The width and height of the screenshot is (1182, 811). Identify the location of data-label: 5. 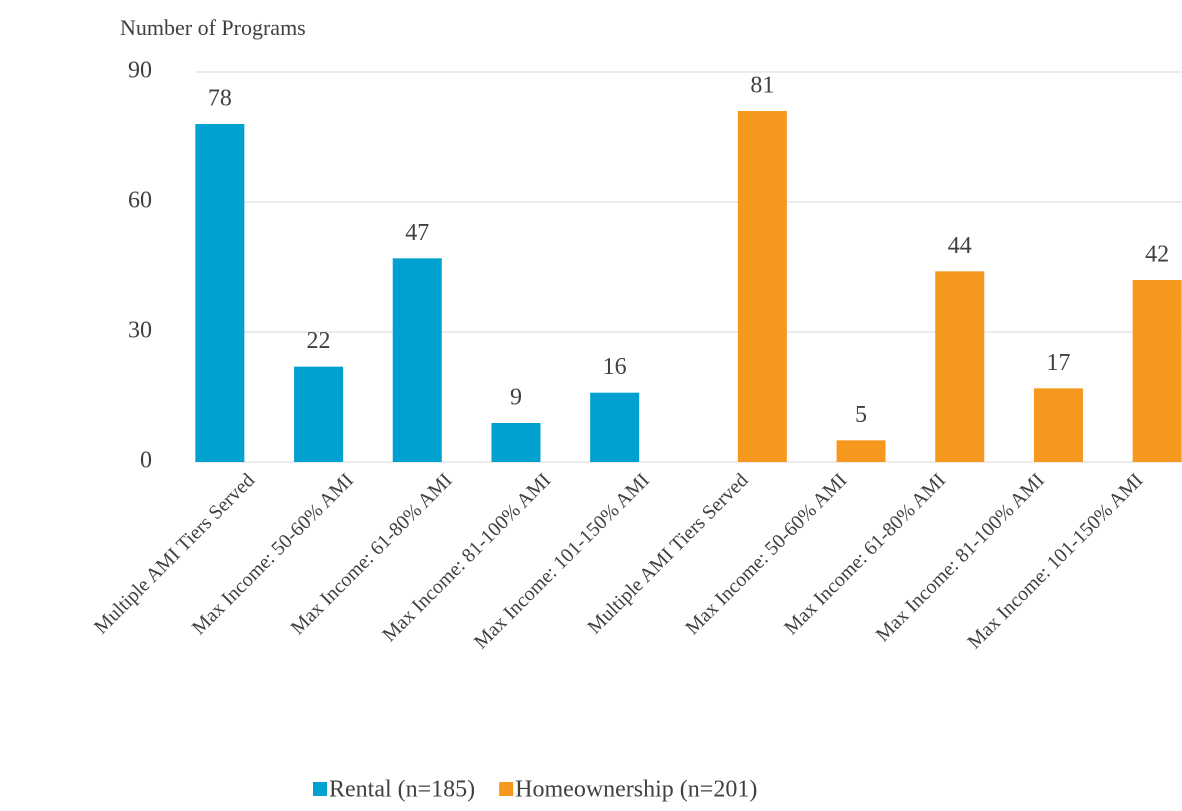
(861, 415).